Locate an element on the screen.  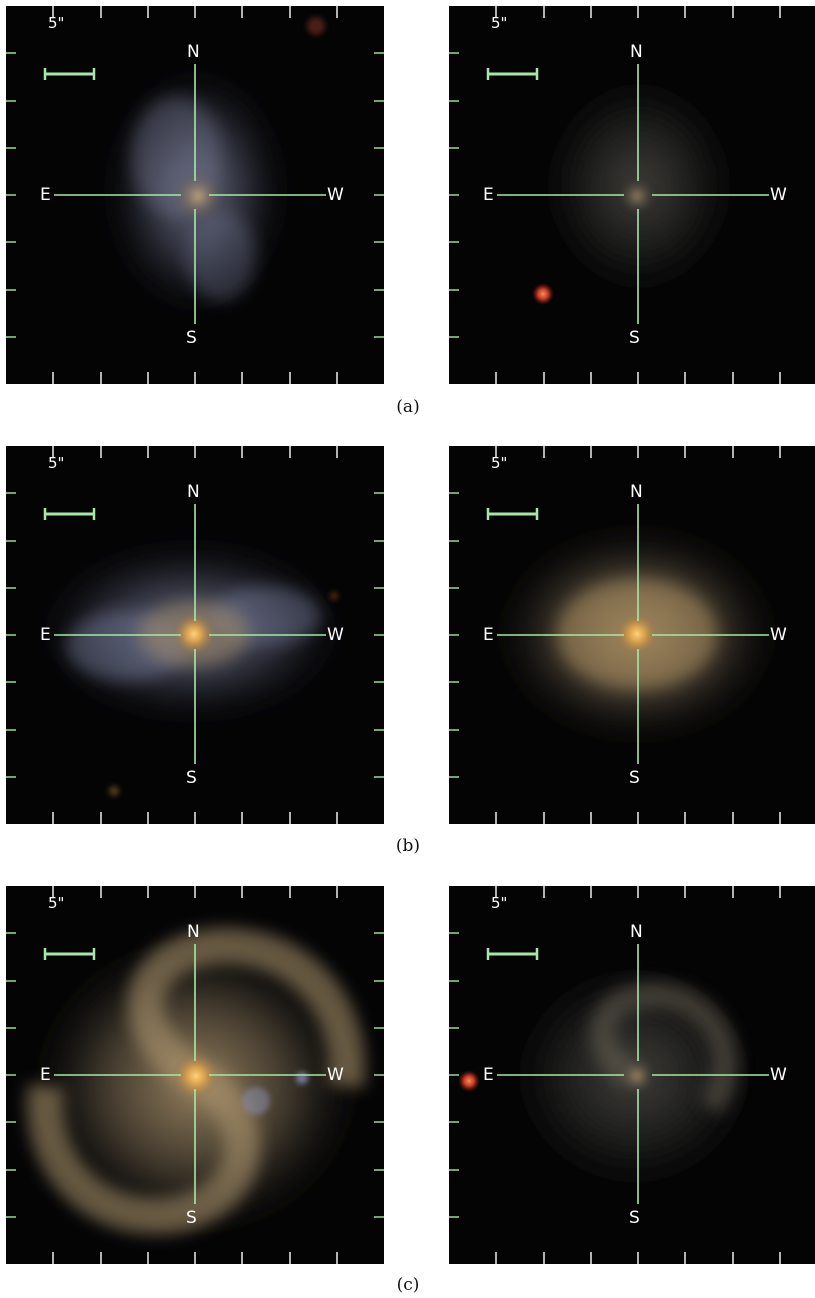
caption-a: (a) is located at coordinates (408, 407).